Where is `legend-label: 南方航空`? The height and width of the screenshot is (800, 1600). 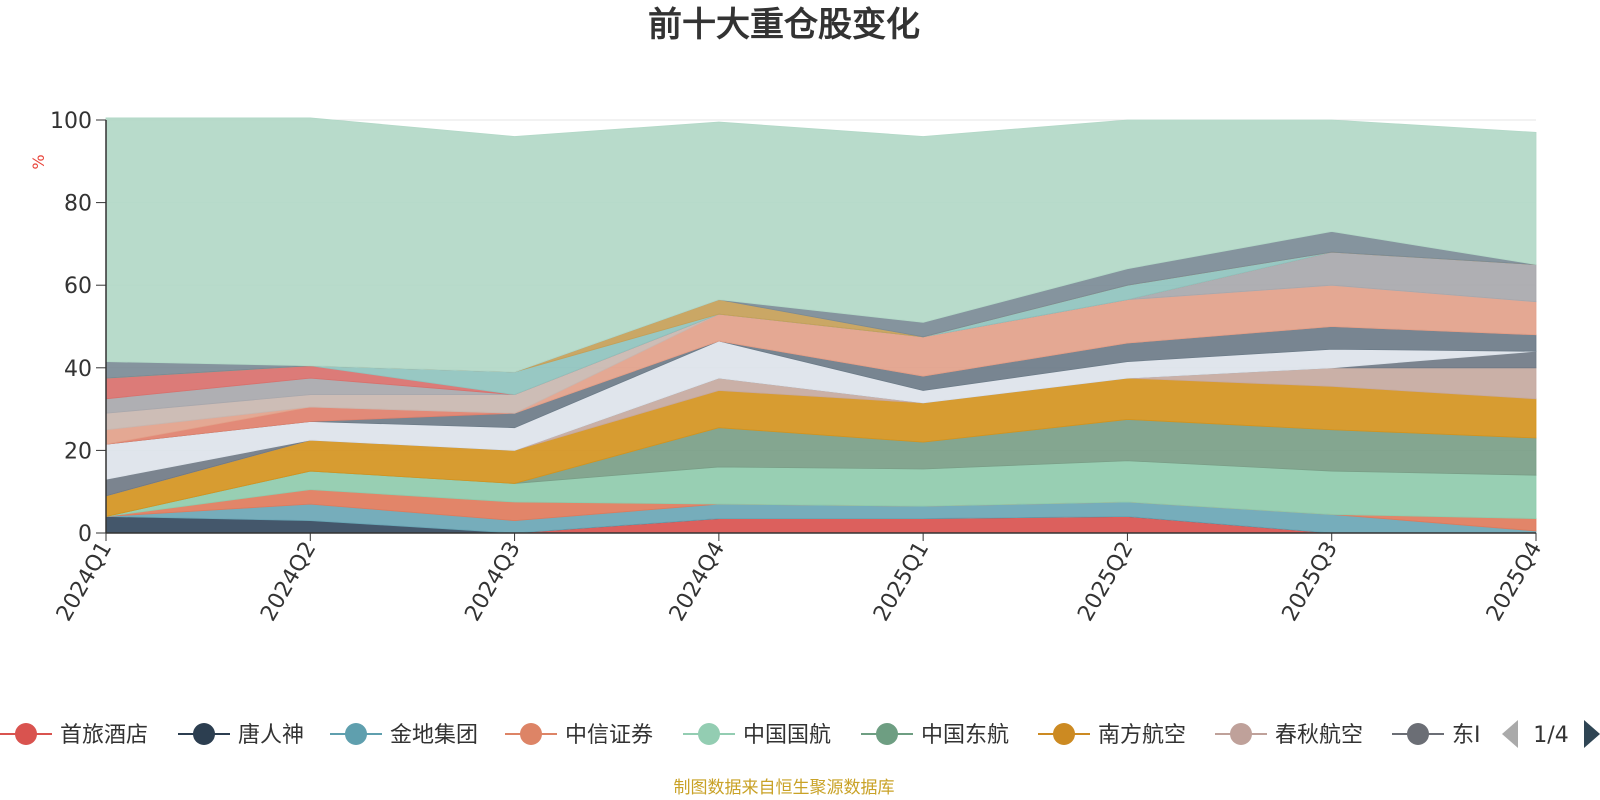
legend-label: 南方航空 is located at coordinates (1142, 735).